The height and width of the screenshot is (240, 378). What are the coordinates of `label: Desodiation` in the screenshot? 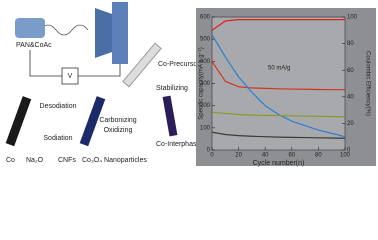 It's located at (58, 106).